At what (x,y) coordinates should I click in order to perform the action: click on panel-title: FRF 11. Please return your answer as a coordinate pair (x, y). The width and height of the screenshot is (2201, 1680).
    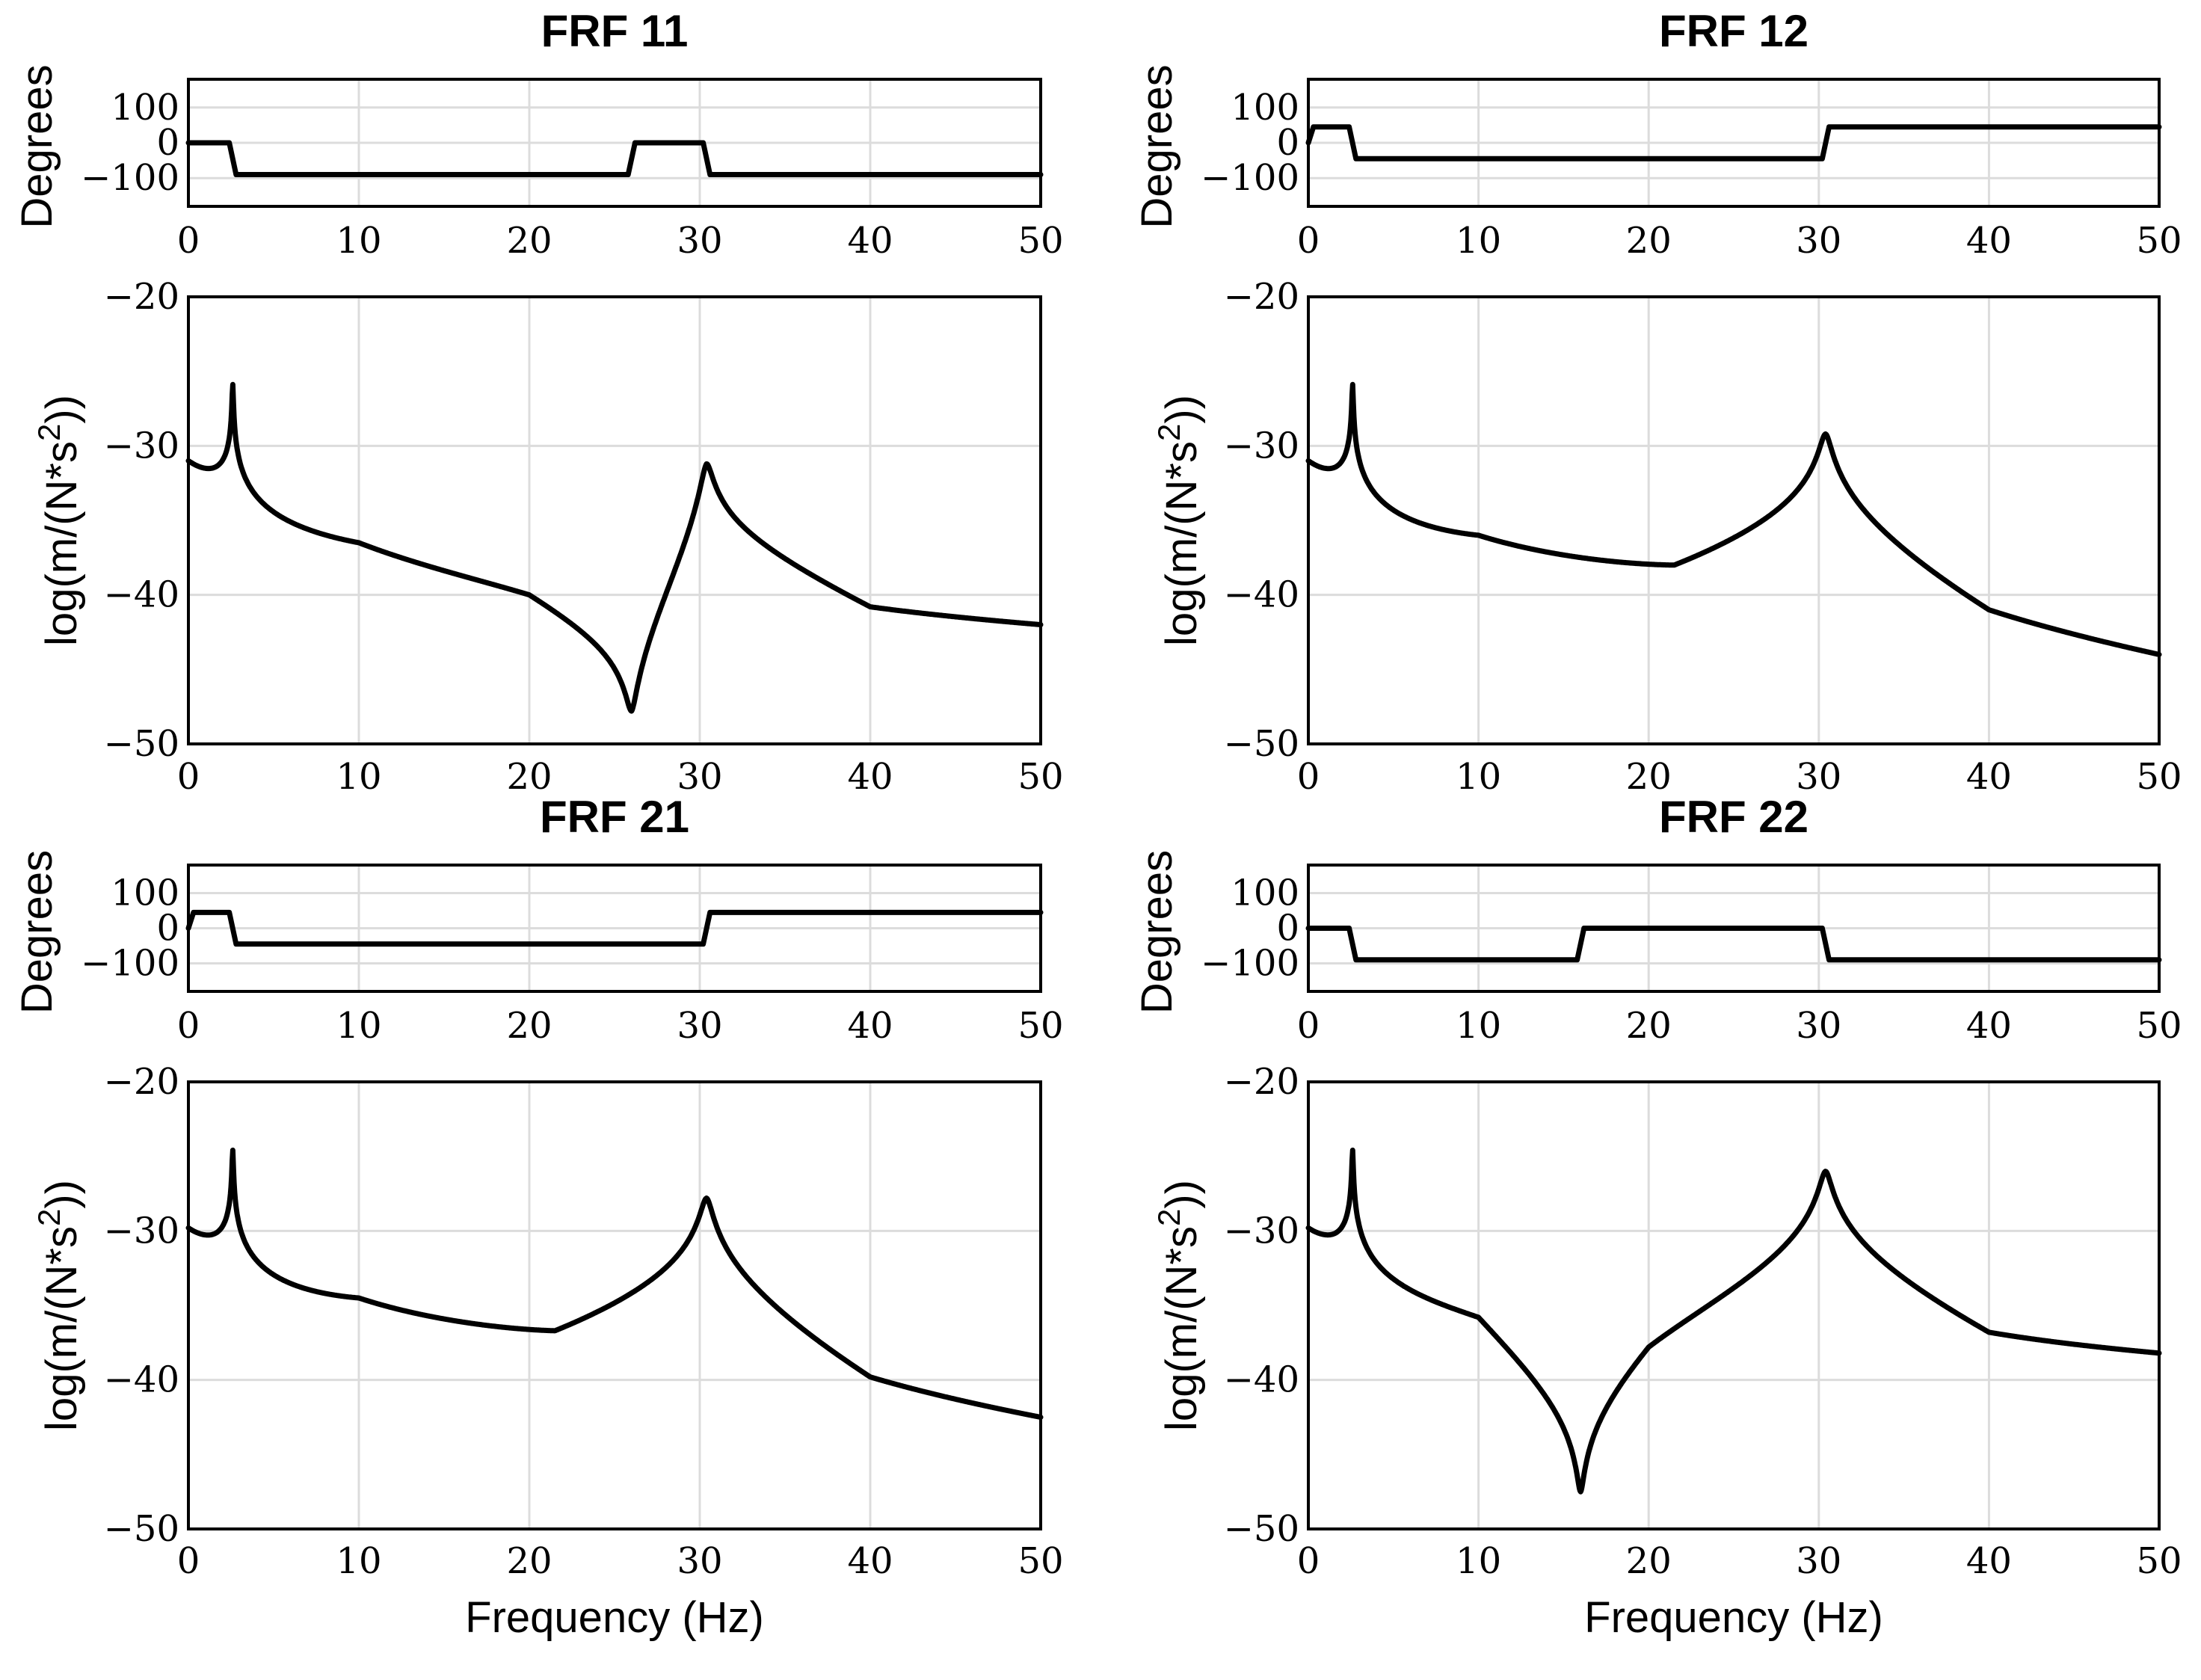
    Looking at the image, I should click on (615, 31).